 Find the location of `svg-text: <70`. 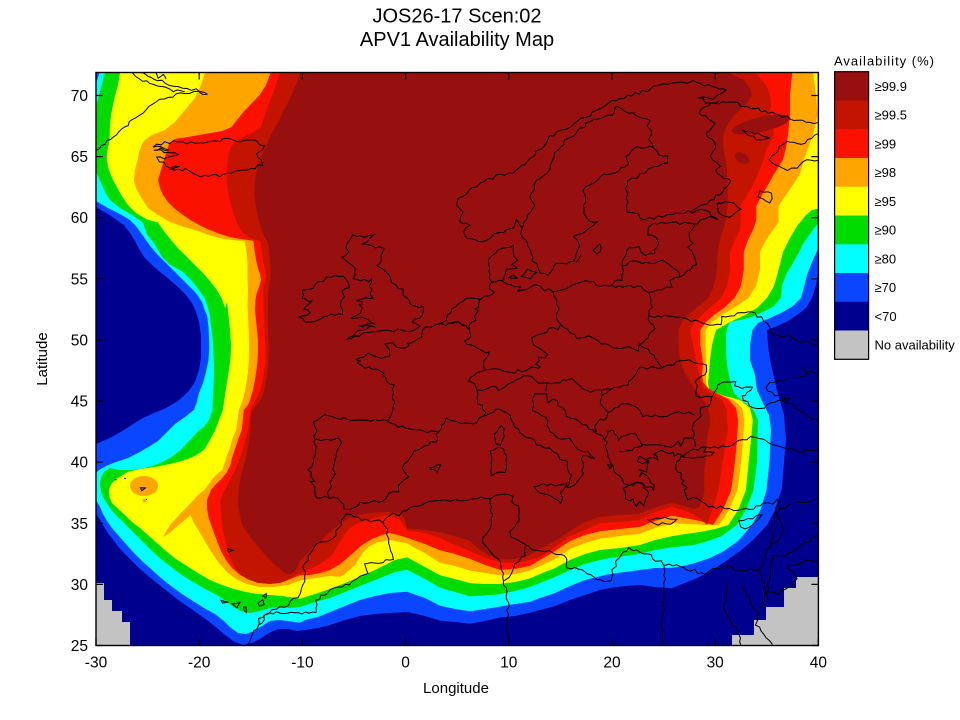

svg-text: <70 is located at coordinates (886, 316).